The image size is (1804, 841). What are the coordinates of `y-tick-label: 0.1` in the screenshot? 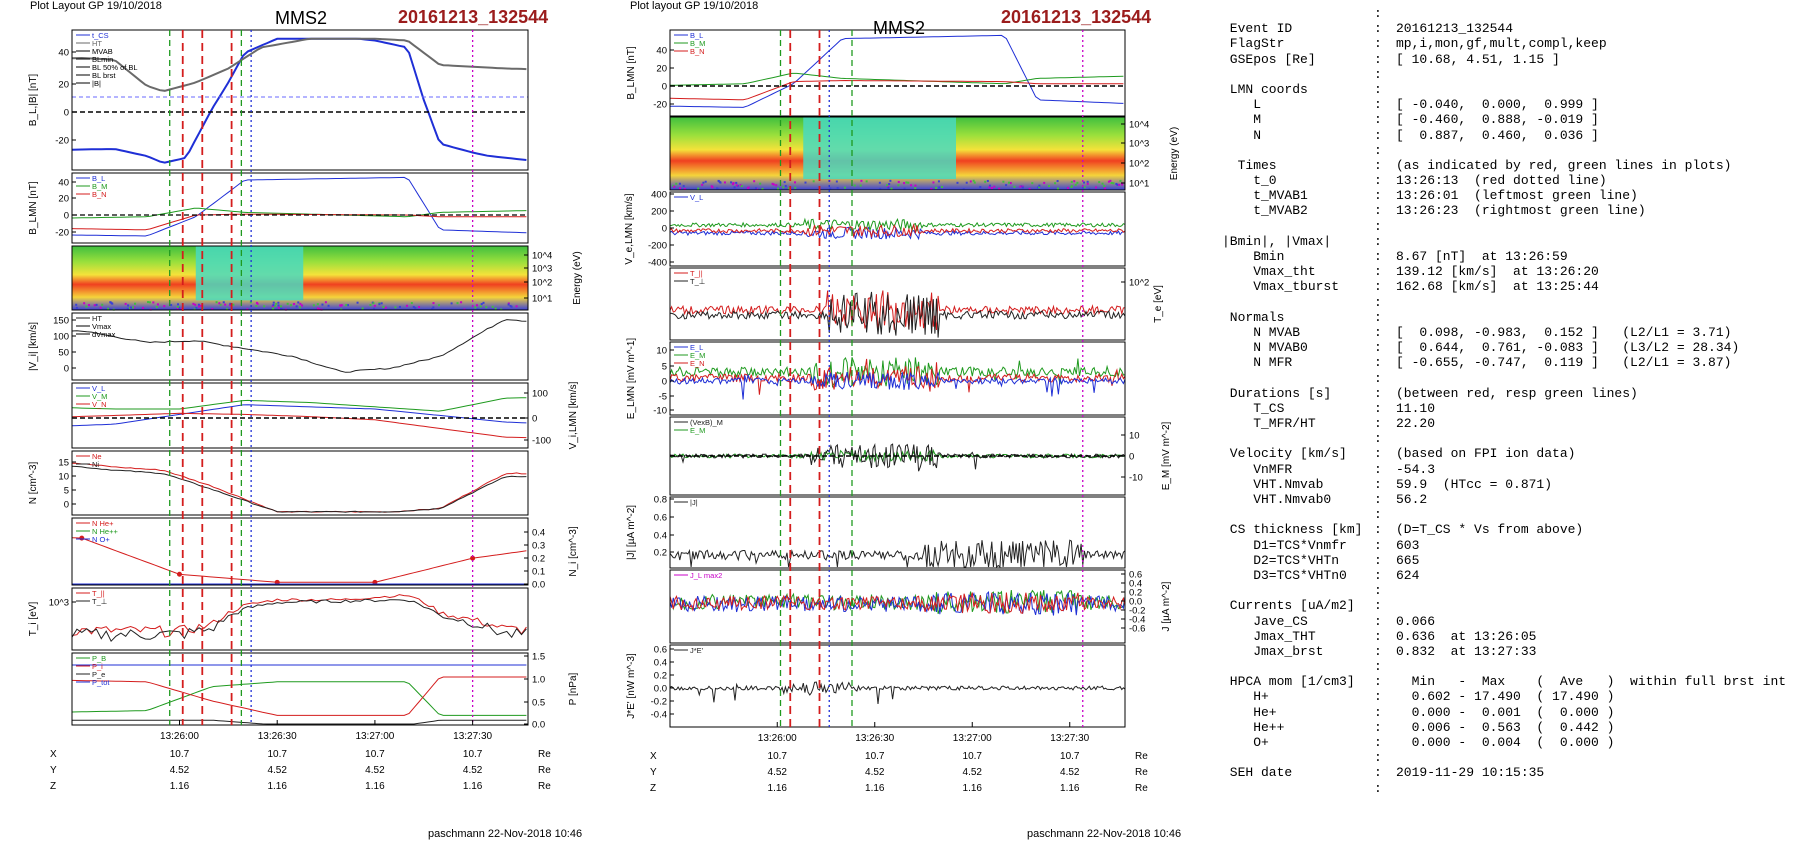 It's located at (538, 572).